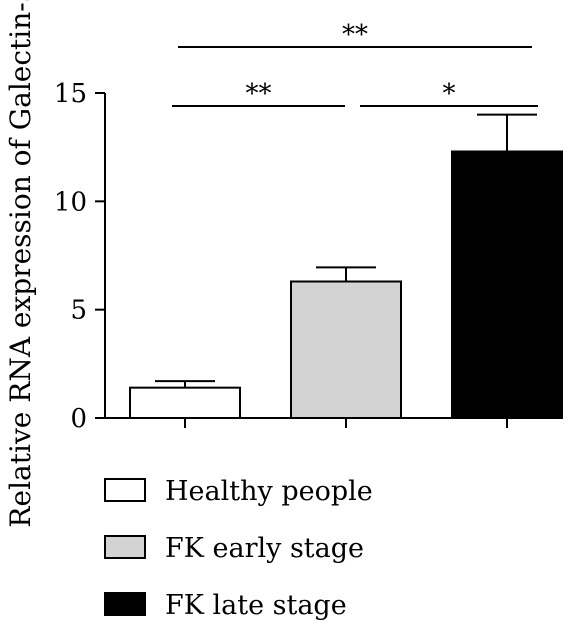  What do you see at coordinates (269, 491) in the screenshot?
I see `legend-label: Healthy people` at bounding box center [269, 491].